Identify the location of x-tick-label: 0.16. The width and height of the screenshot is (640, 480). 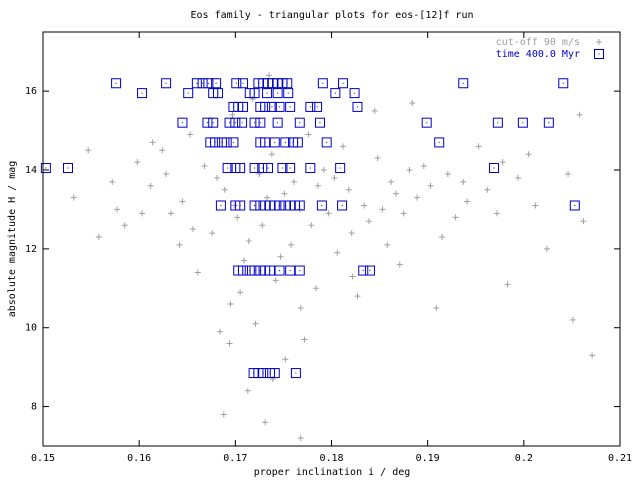
(139, 458).